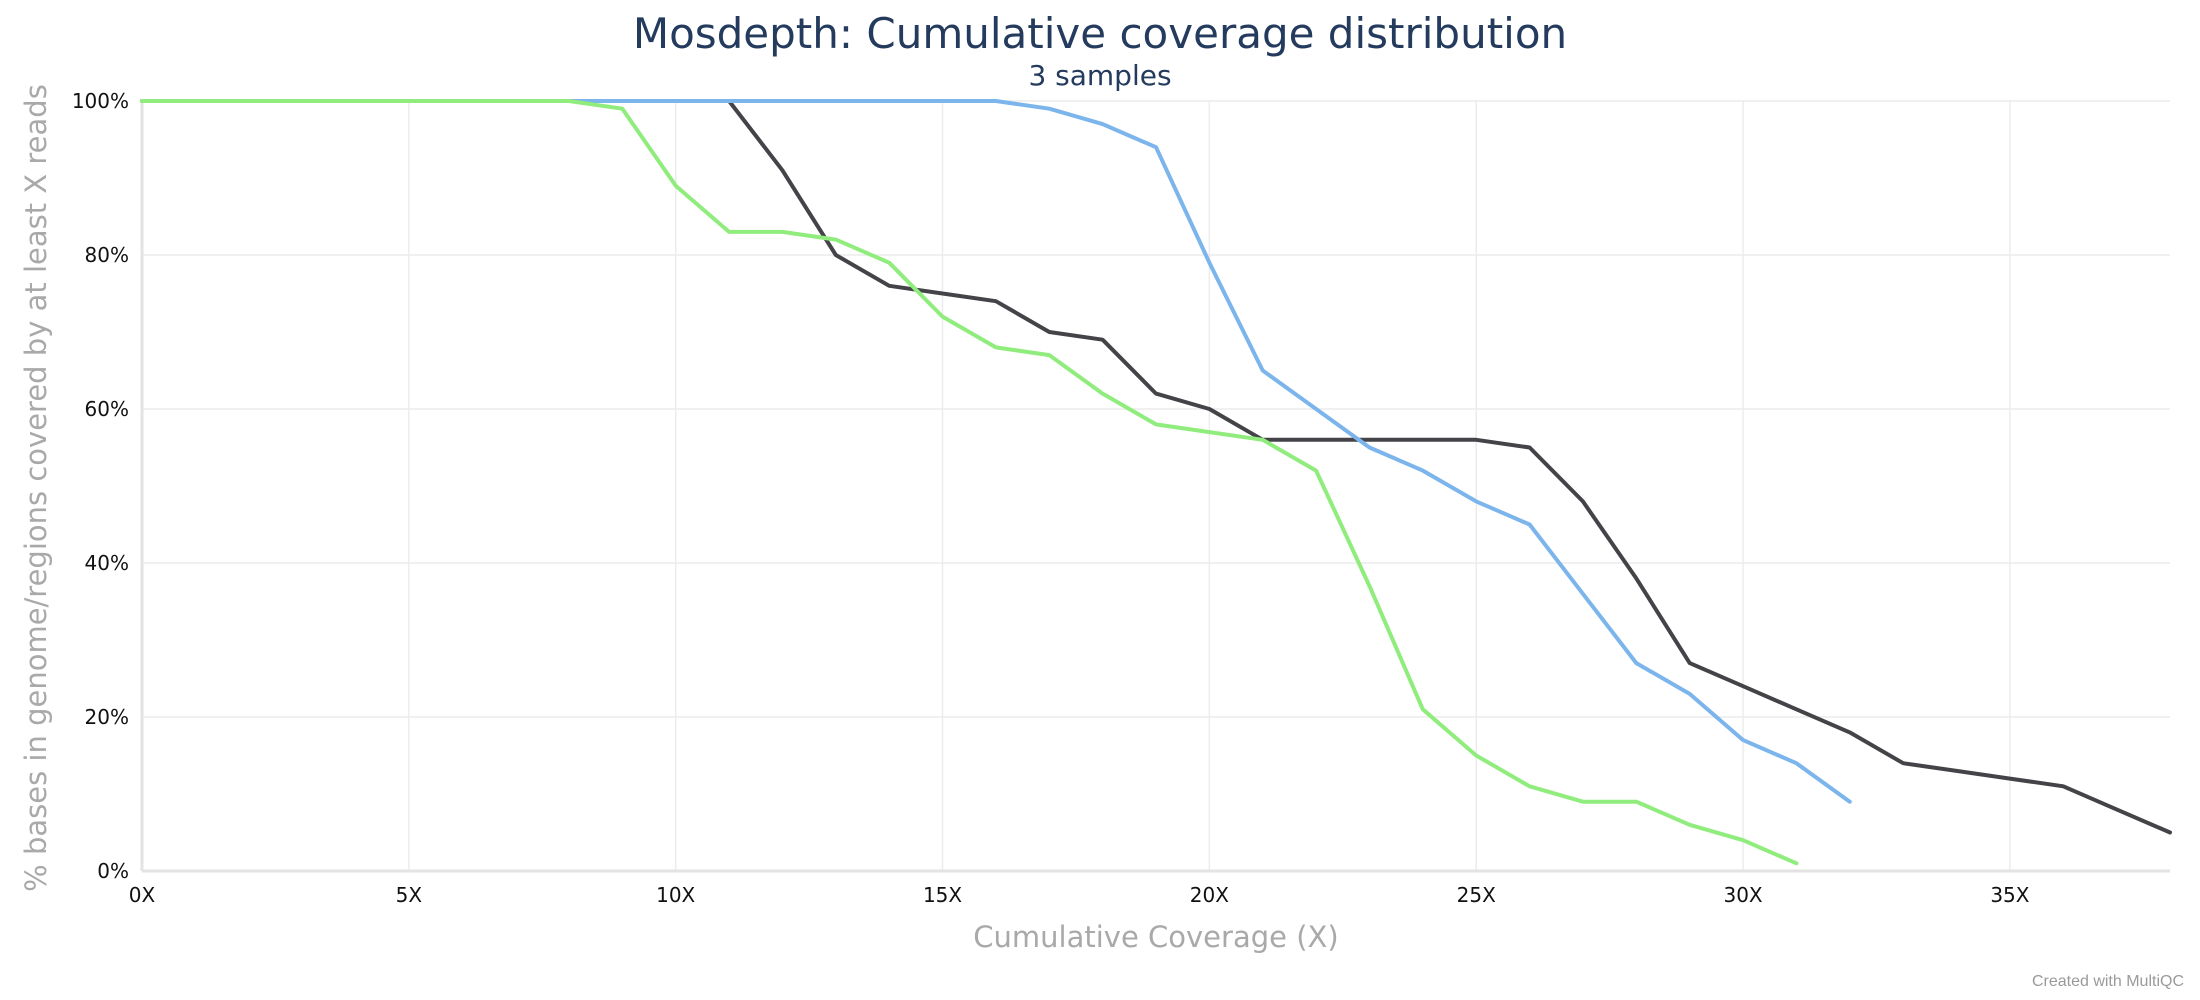 This screenshot has height=1000, width=2200. I want to click on y-tick-label: 60%, so click(107, 409).